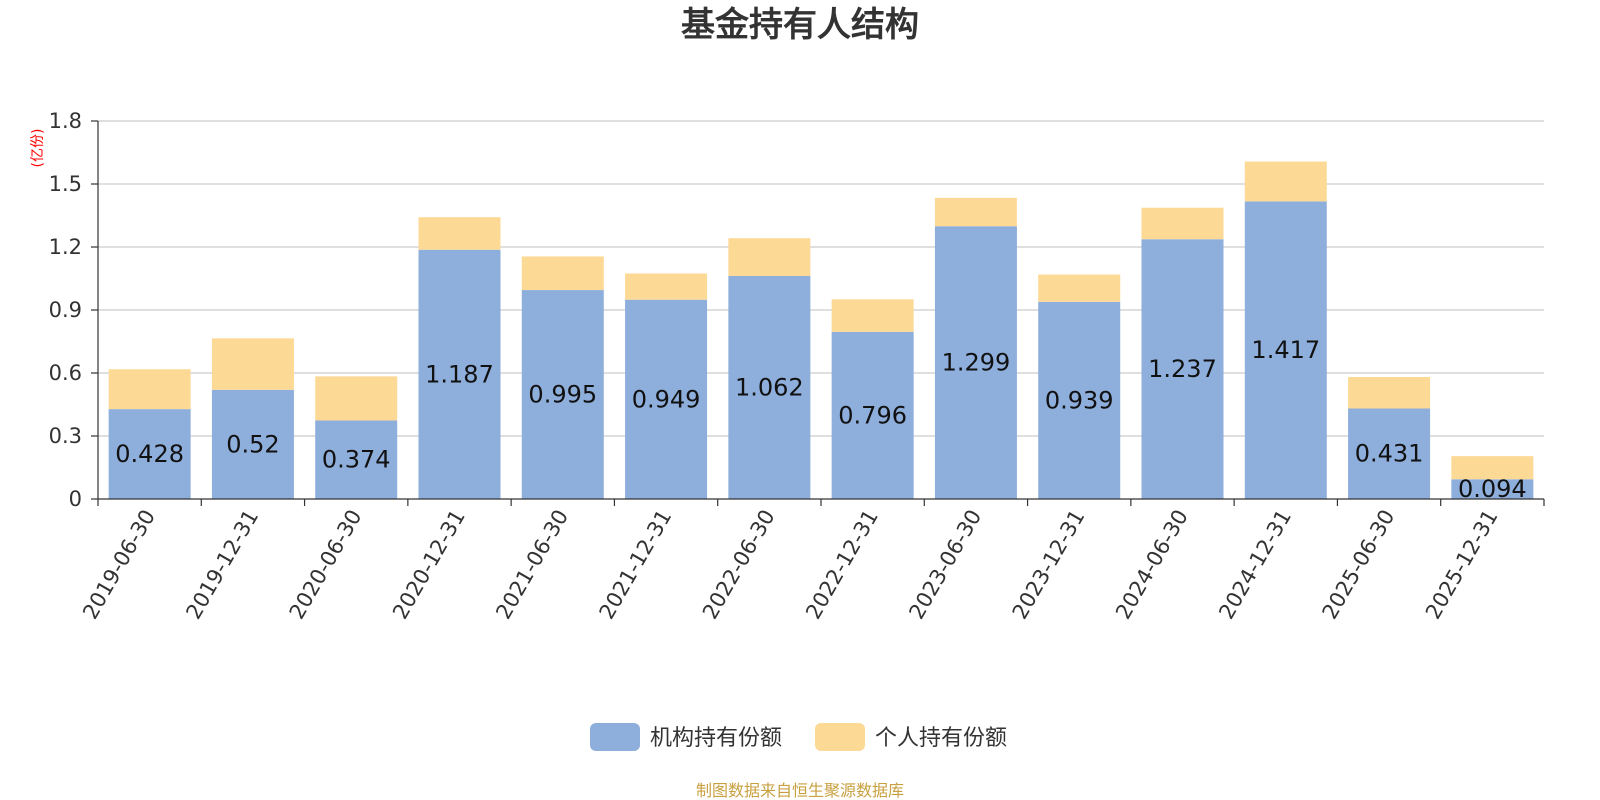  Describe the element at coordinates (65, 247) in the screenshot. I see `y-tick-label: 1.2` at that location.